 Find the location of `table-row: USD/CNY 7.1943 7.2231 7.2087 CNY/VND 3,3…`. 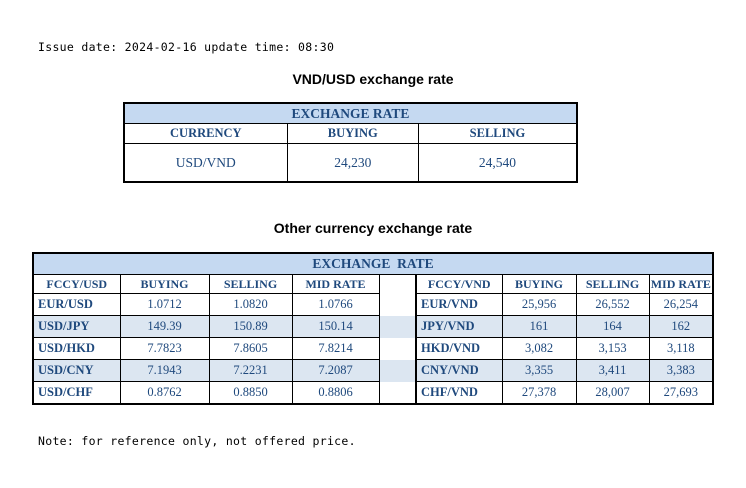

table-row: USD/CNY 7.1943 7.2231 7.2087 CNY/VND 3,3… is located at coordinates (373, 370).